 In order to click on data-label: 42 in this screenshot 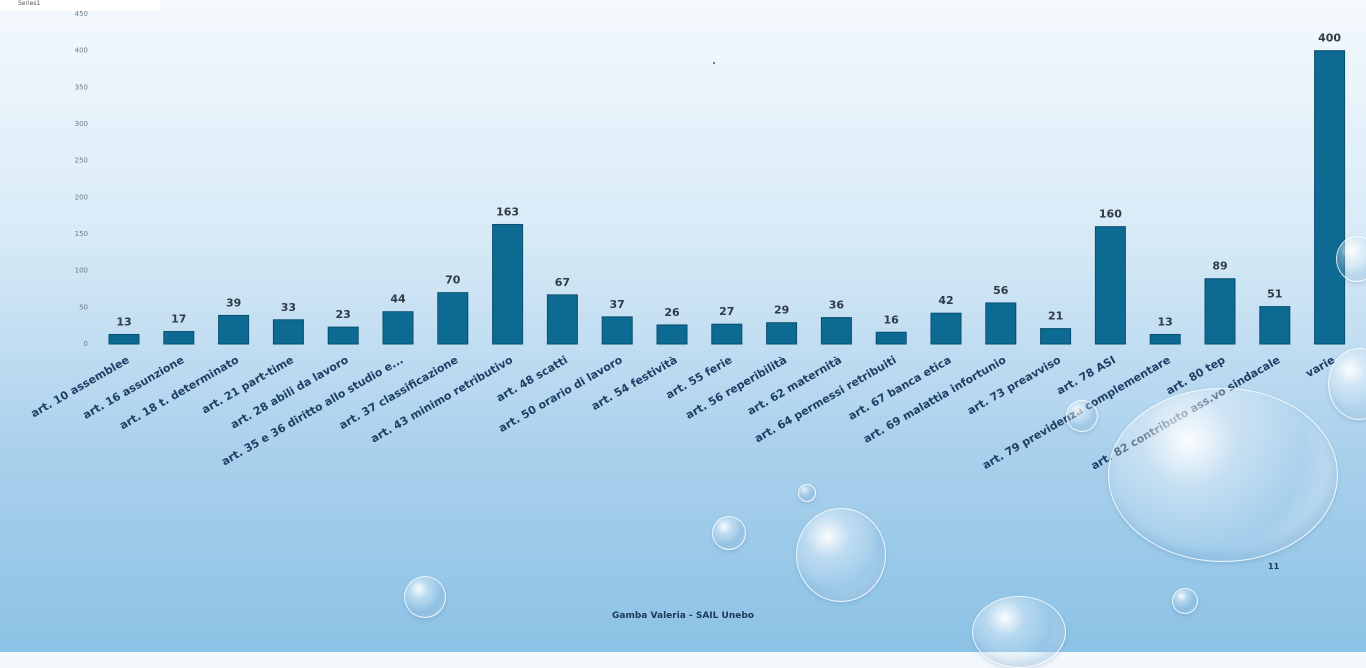, I will do `click(945, 300)`.